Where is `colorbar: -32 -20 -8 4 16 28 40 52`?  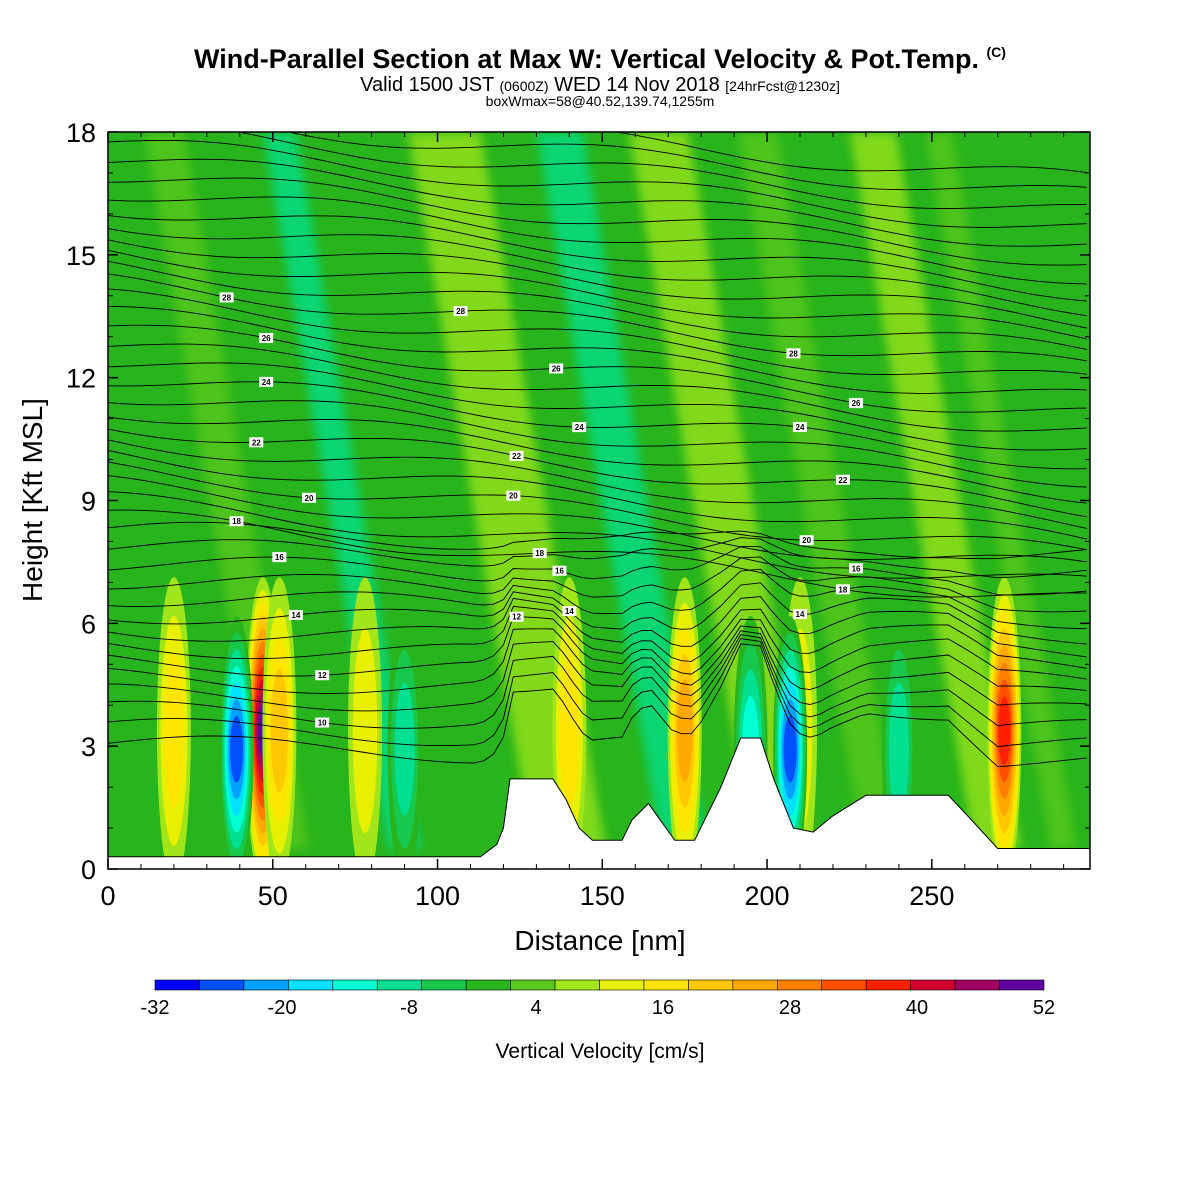 colorbar: -32 -20 -8 4 16 28 40 52 is located at coordinates (598, 999).